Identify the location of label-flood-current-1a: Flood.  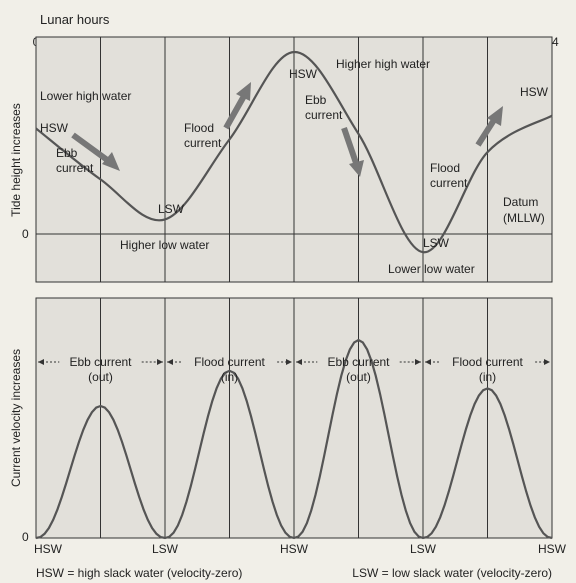
(199, 128).